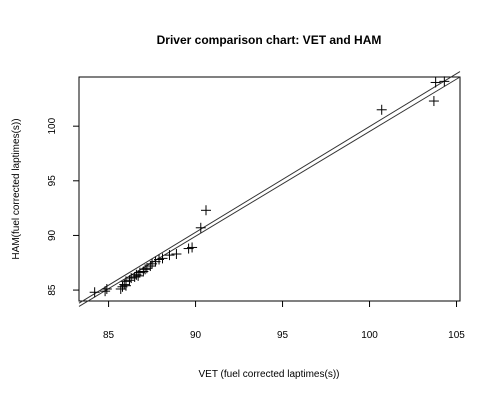 This screenshot has width=500, height=400. What do you see at coordinates (456, 335) in the screenshot?
I see `x-tick-label: 105` at bounding box center [456, 335].